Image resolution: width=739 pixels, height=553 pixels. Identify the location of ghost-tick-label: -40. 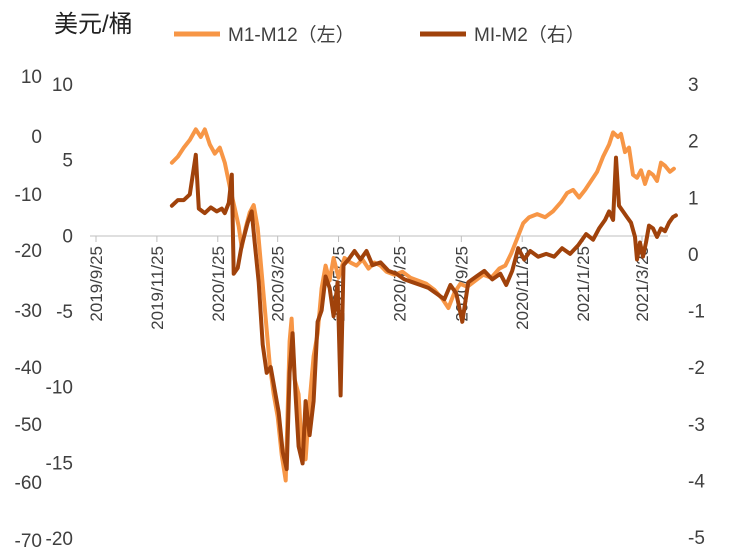
(28, 368).